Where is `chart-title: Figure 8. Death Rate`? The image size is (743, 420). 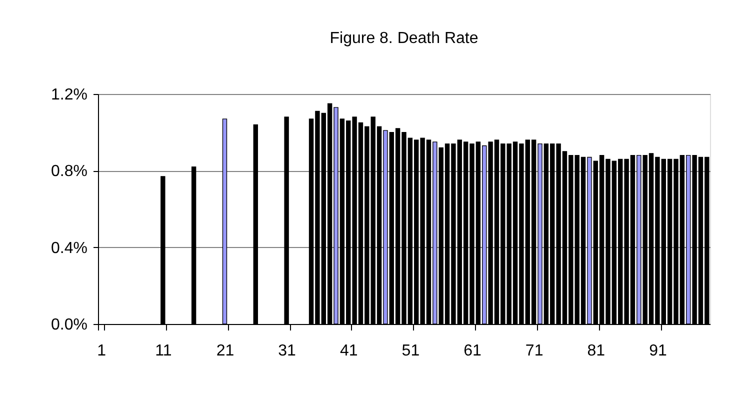
chart-title: Figure 8. Death Rate is located at coordinates (404, 38).